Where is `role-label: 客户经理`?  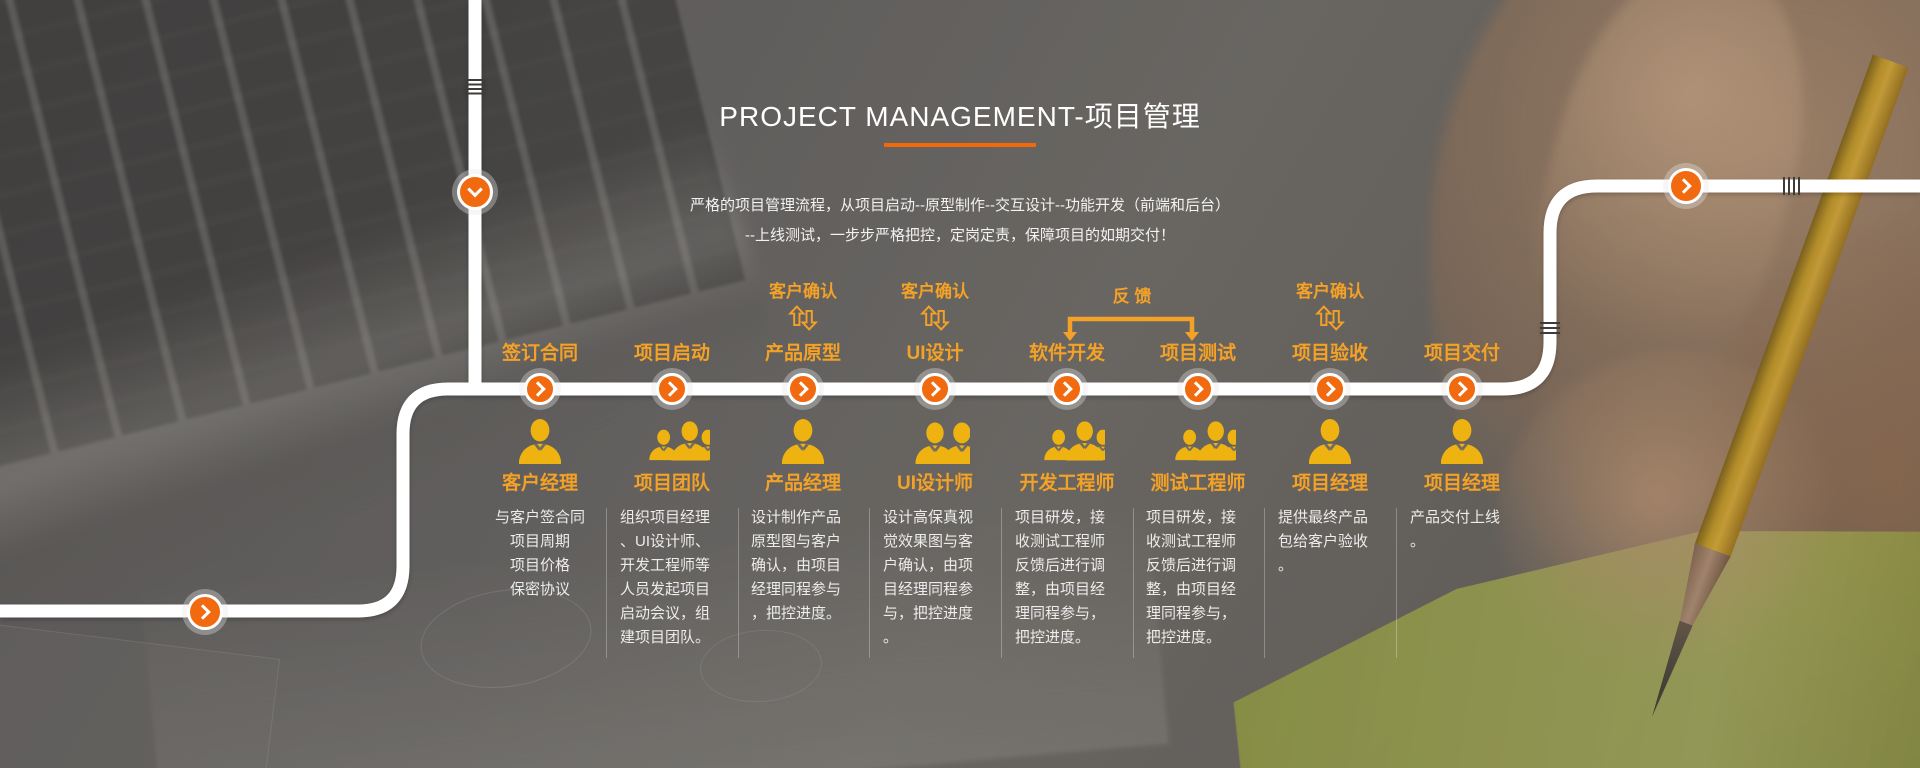
role-label: 客户经理 is located at coordinates (539, 483).